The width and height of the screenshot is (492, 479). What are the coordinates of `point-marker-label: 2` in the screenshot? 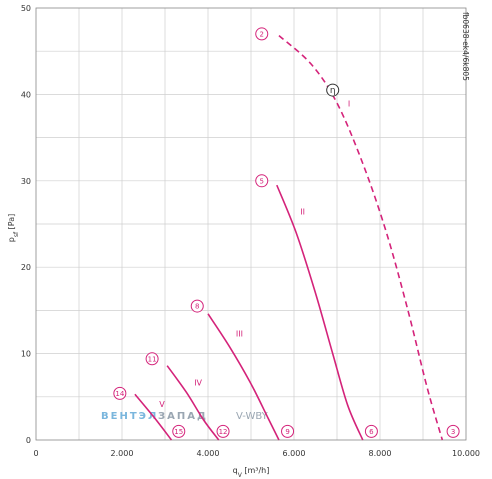 It's located at (262, 34).